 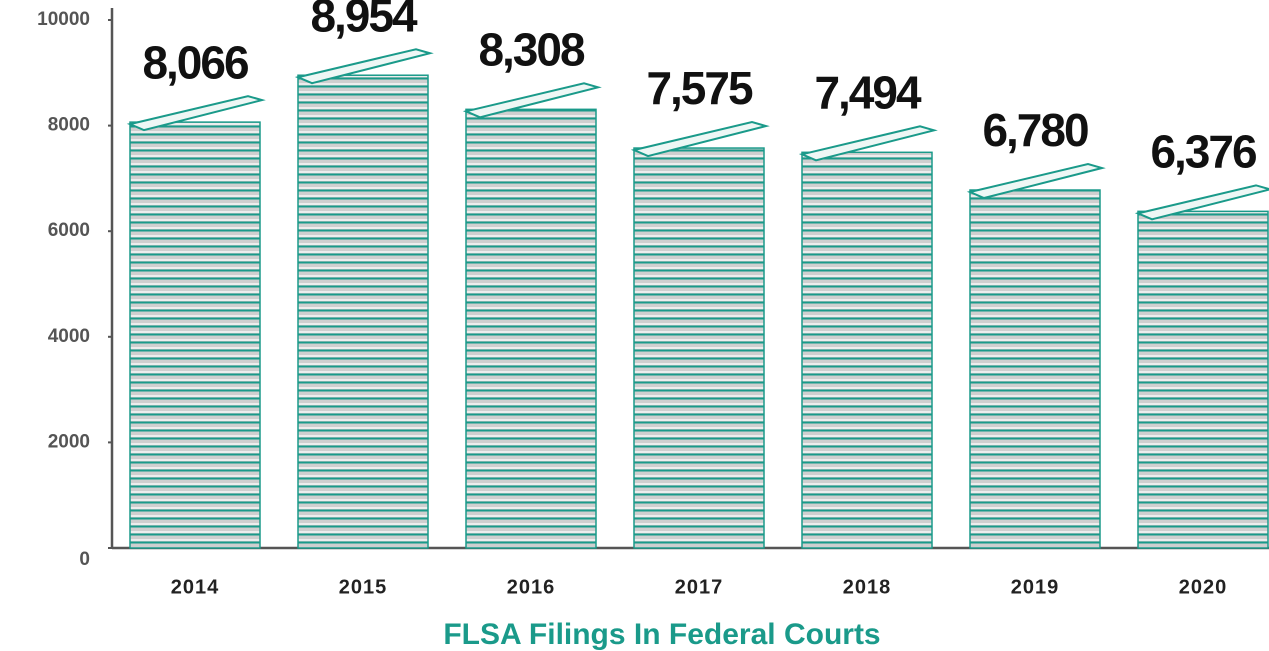 What do you see at coordinates (69, 230) in the screenshot?
I see `y-tick-label: 6000` at bounding box center [69, 230].